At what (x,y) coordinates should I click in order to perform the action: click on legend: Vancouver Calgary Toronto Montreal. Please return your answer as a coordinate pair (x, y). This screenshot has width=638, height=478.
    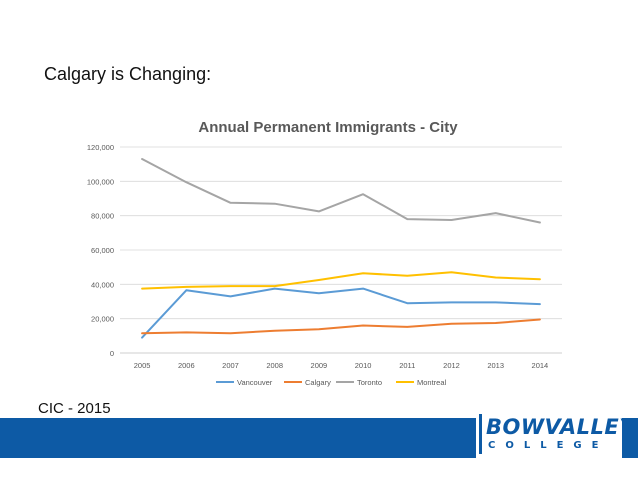
    Looking at the image, I should click on (331, 382).